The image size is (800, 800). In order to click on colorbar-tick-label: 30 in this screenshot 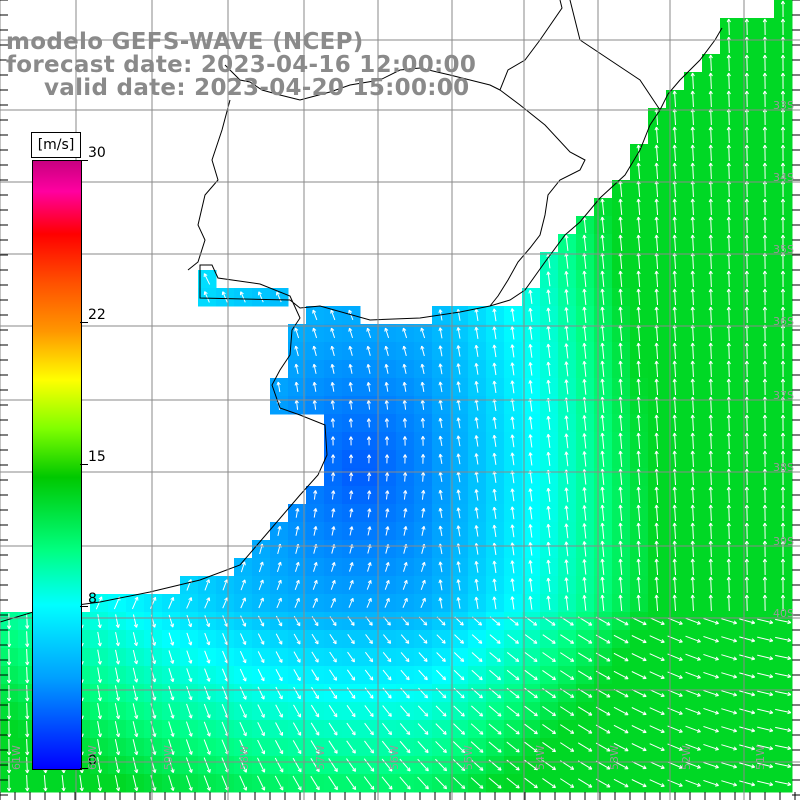, I will do `click(97, 153)`.